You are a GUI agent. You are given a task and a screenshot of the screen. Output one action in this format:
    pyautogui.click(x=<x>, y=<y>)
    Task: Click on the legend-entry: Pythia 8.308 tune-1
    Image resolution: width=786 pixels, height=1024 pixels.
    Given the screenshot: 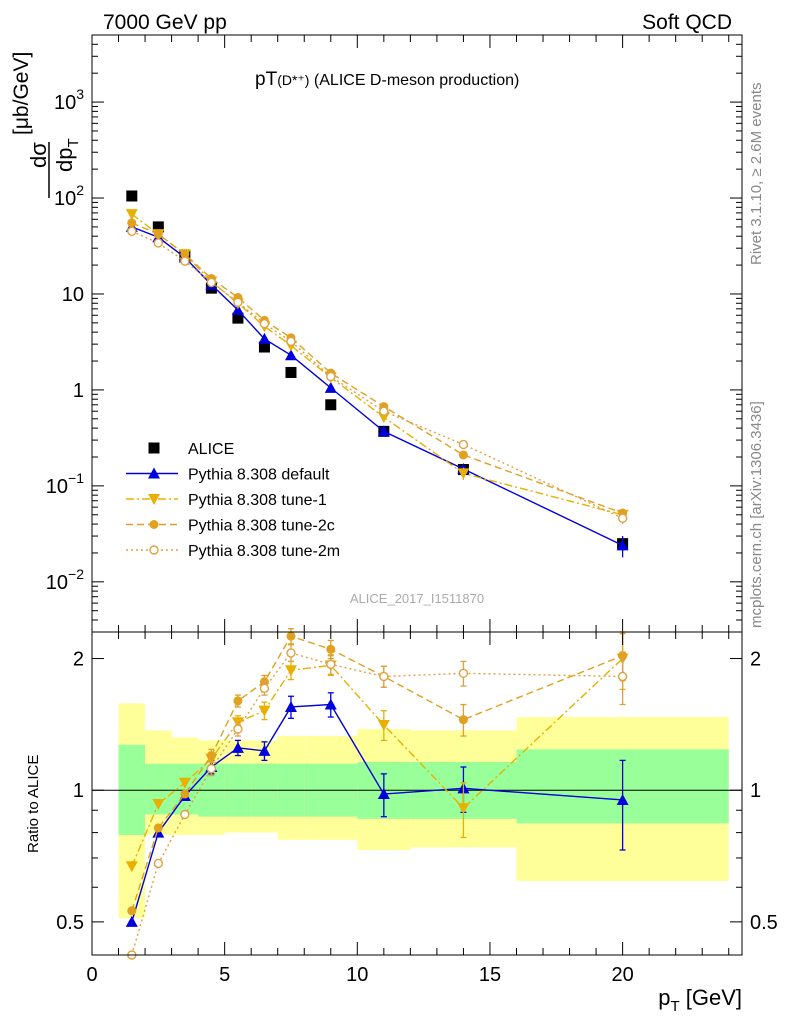 What is the action you would take?
    pyautogui.click(x=226, y=500)
    